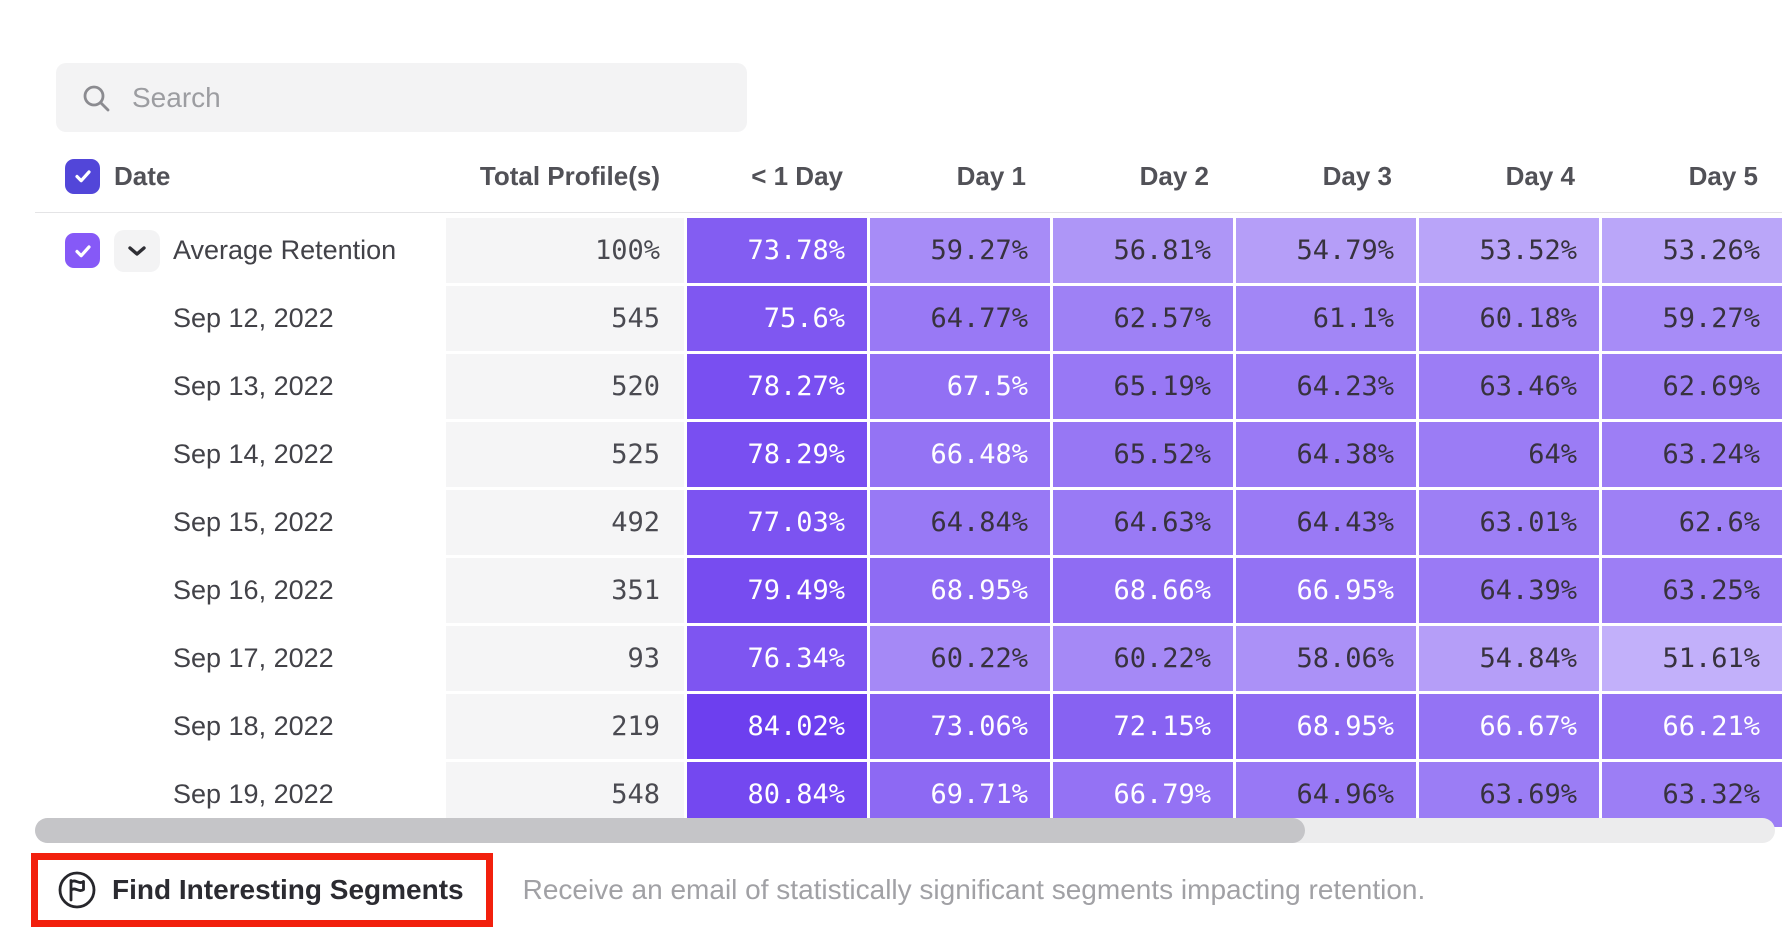  What do you see at coordinates (1143, 794) in the screenshot?
I see `retention-heat-cell: 66.79%` at bounding box center [1143, 794].